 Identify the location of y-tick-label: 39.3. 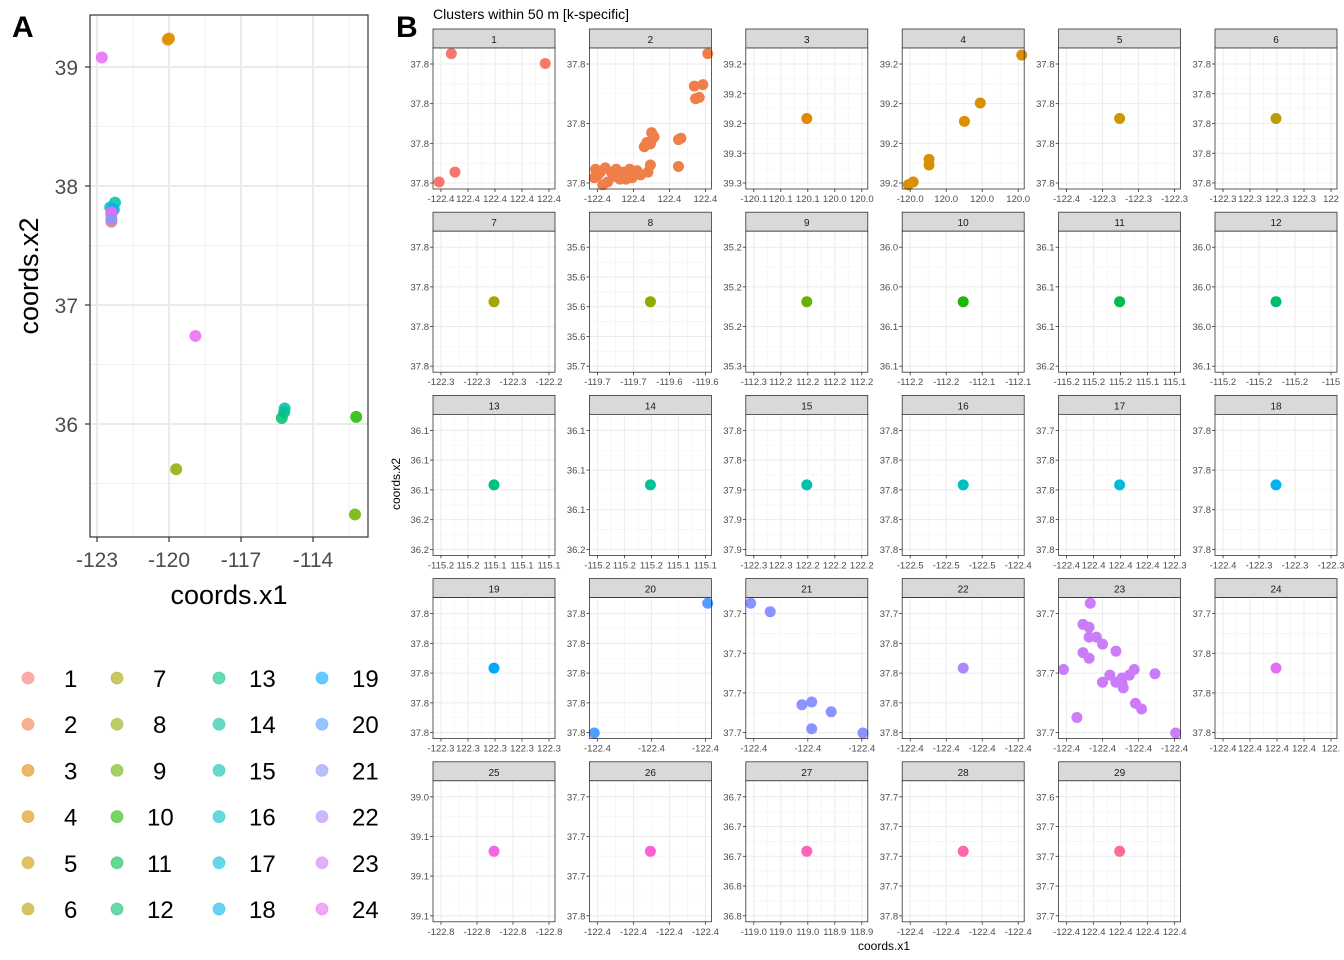
(732, 184).